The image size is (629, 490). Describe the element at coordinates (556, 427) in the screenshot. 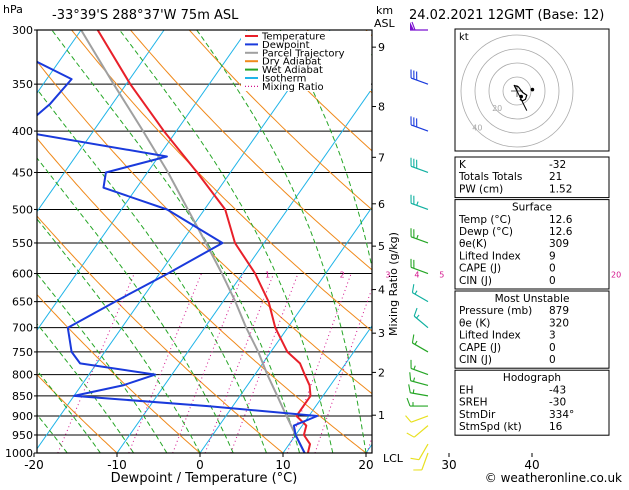

I see `hodograph-indices-value: 16` at that location.